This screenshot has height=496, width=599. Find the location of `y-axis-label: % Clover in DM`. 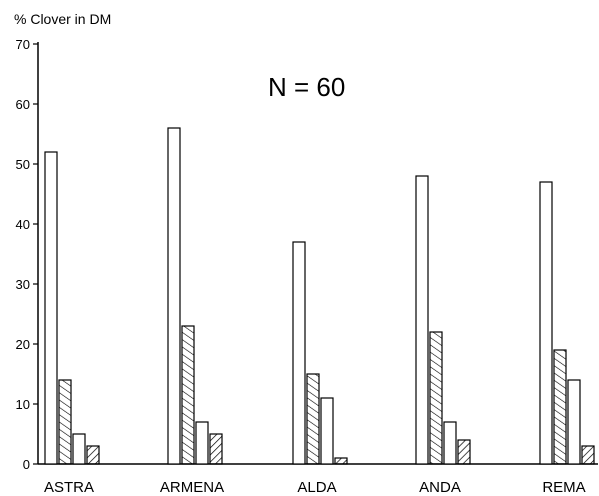

y-axis-label: % Clover in DM is located at coordinates (62, 19).